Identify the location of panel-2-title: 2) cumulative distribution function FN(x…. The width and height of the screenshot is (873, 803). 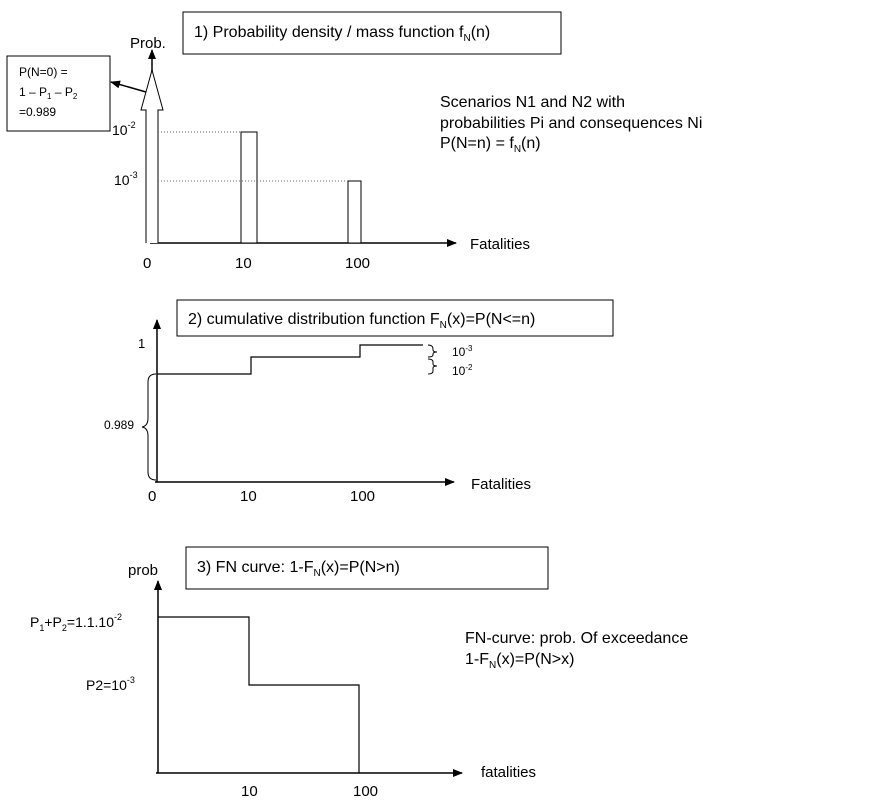
(361, 321).